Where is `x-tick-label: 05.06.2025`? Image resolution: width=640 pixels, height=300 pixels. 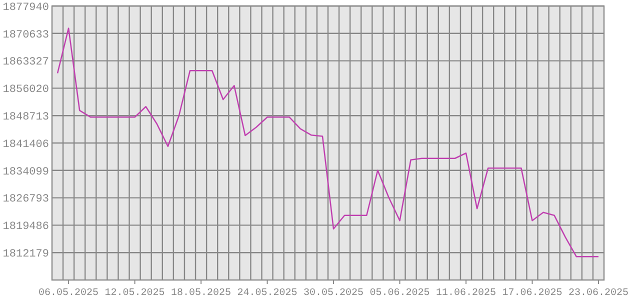
x-tick-label: 05.06.2025 is located at coordinates (400, 293).